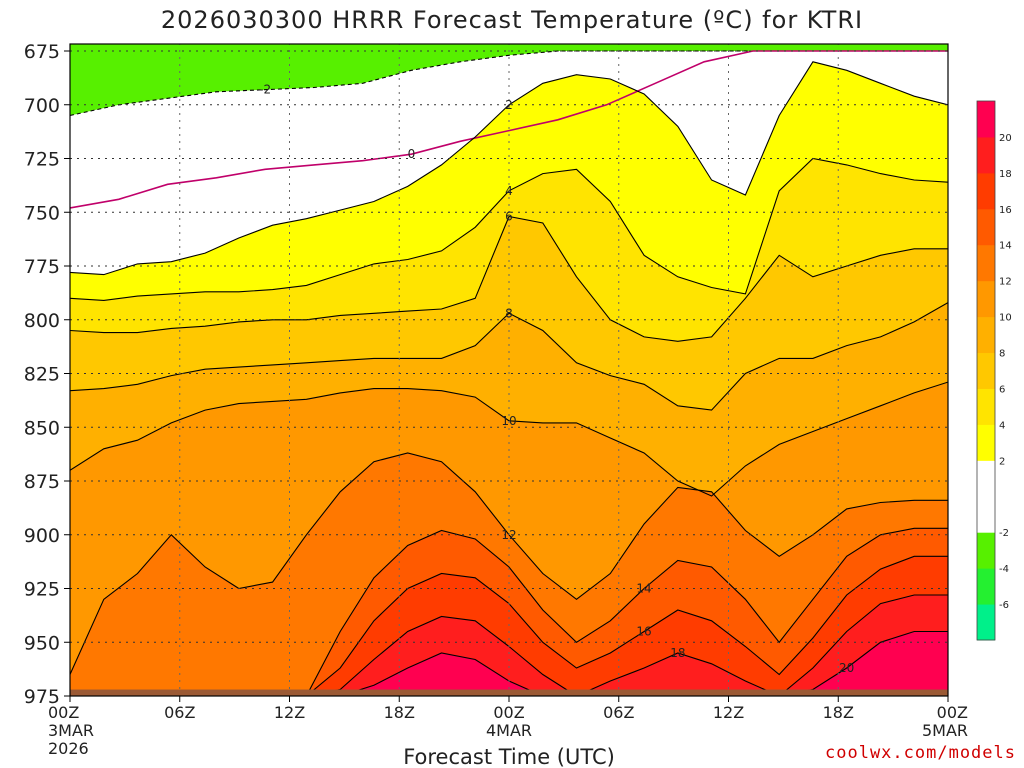 Image resolution: width=1024 pixels, height=768 pixels. Describe the element at coordinates (728, 712) in the screenshot. I see `x-tick-label-6-0: 12Z` at that location.